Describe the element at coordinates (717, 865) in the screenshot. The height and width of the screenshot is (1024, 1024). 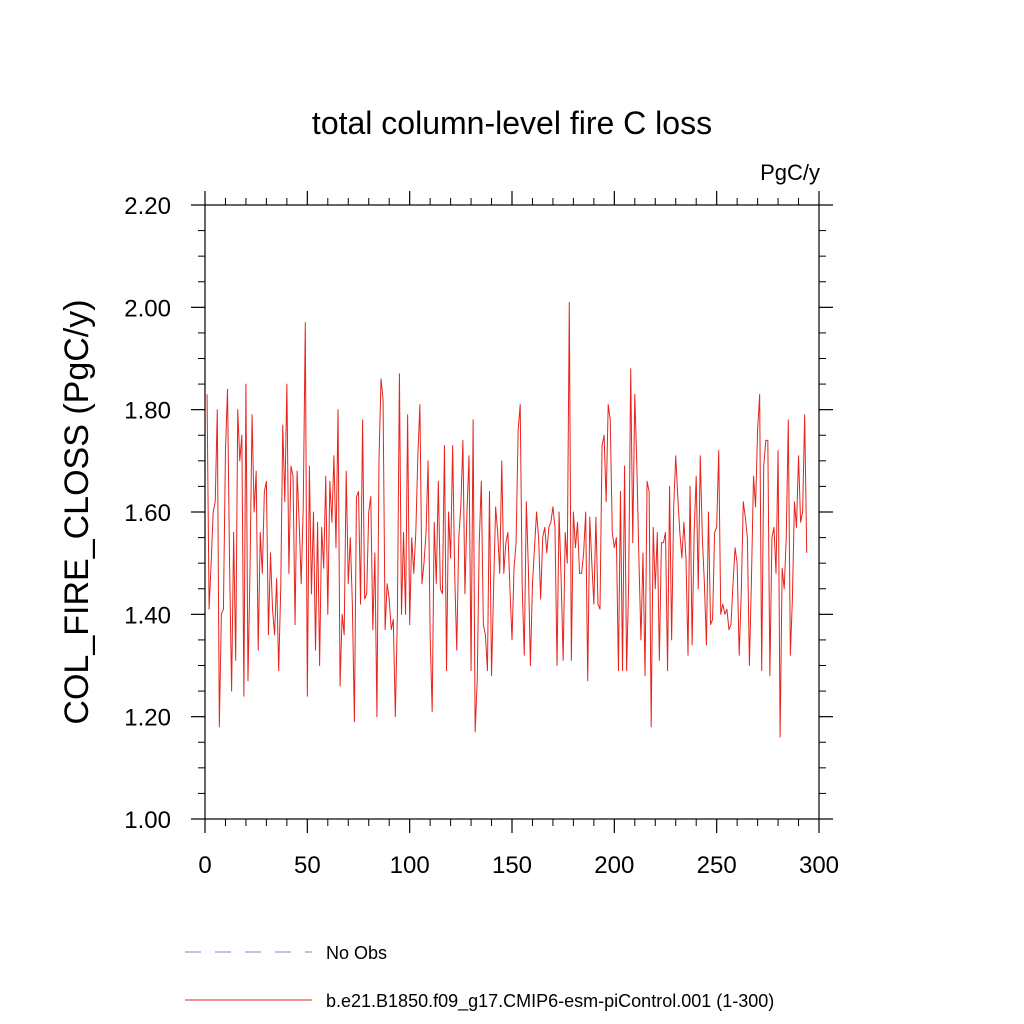
I see `x-tick-label: 250` at that location.